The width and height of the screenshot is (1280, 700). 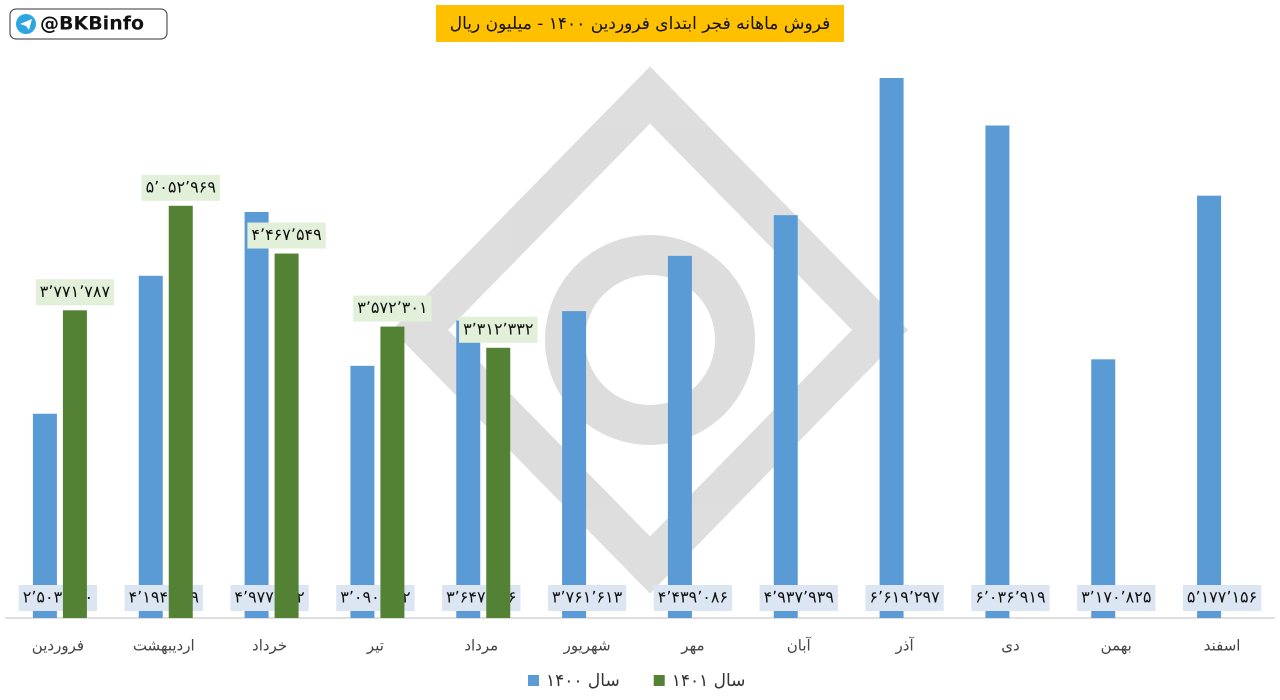 What do you see at coordinates (905, 646) in the screenshot?
I see `x-tick-label: آذر` at bounding box center [905, 646].